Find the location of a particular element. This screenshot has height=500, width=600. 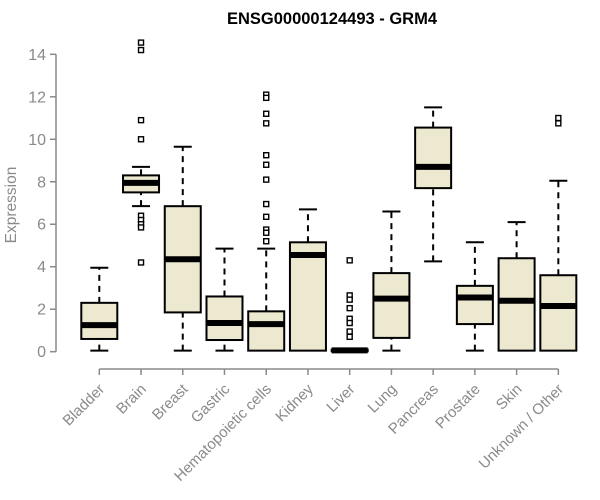

y-tick-label: 2 is located at coordinates (41, 310).